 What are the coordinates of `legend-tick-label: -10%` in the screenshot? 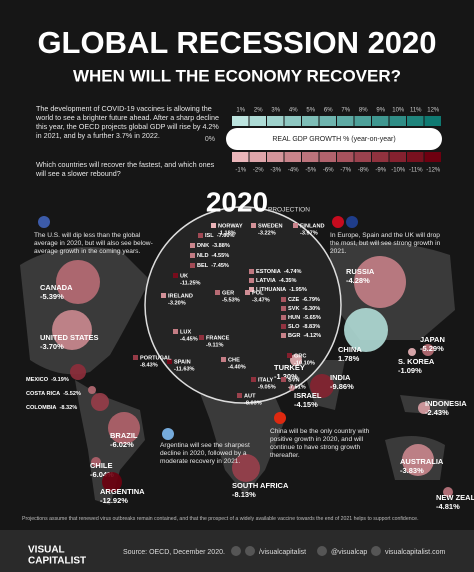 It's located at (398, 171).